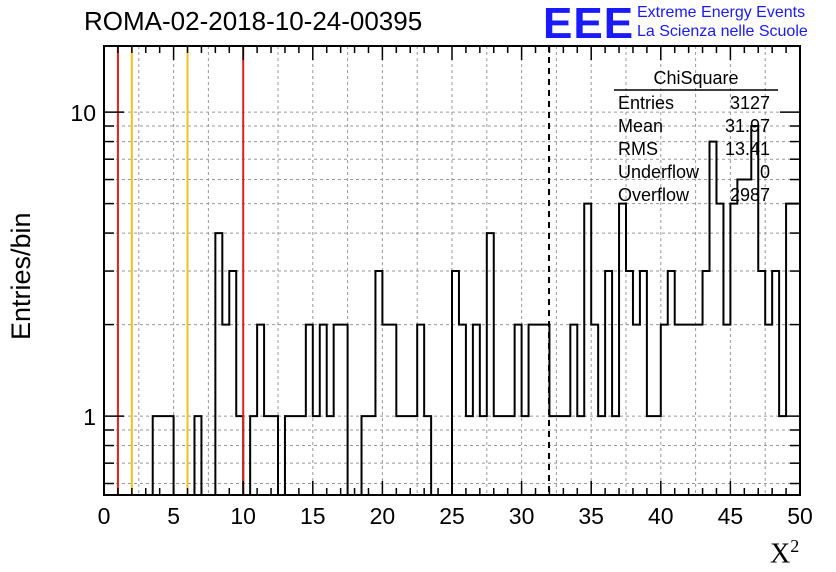  I want to click on y-axis-label: Entries/bin, so click(21, 276).